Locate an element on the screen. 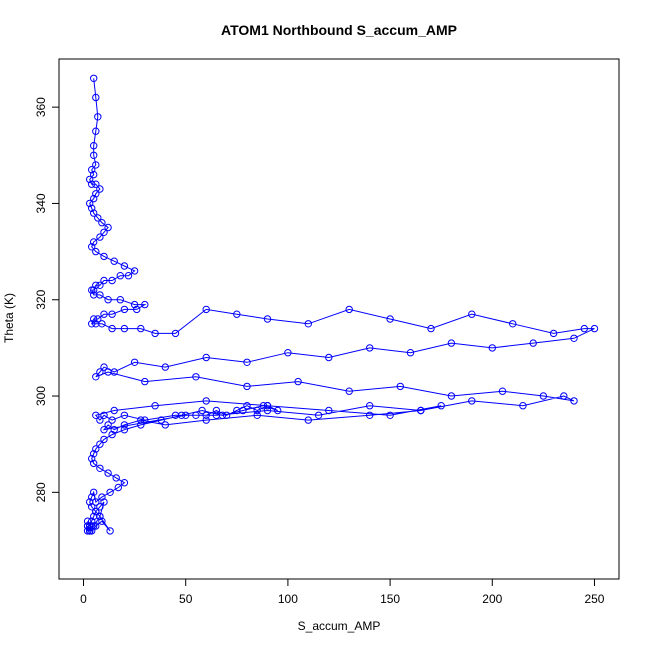 The image size is (650, 650). x-tick-label: 200 is located at coordinates (492, 599).